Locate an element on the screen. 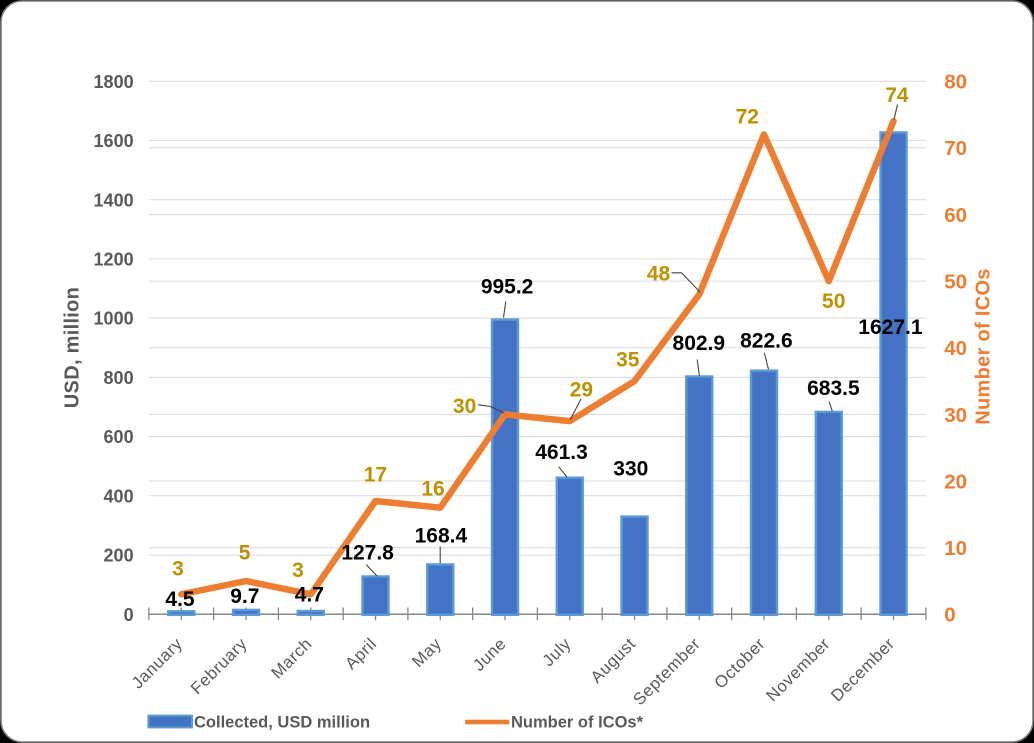 The image size is (1034, 743). svg-text: 17 is located at coordinates (375, 475).